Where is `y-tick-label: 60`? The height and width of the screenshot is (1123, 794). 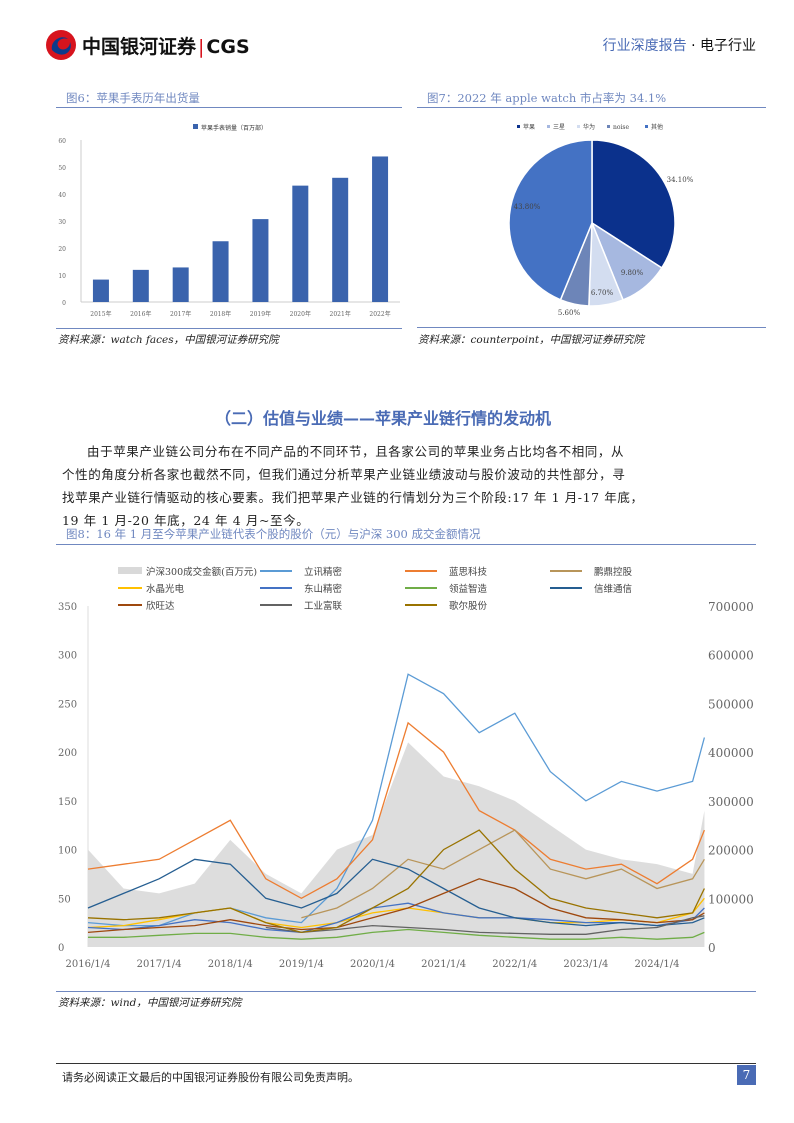 y-tick-label: 60 is located at coordinates (62, 141).